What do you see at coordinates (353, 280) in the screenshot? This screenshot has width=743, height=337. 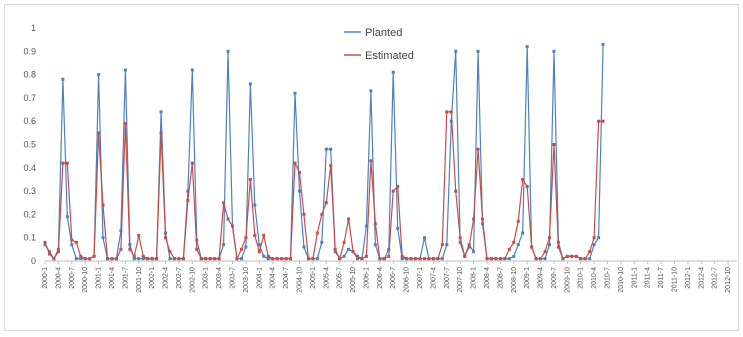 I see `x-tick-label: 2005-10` at bounding box center [353, 280].